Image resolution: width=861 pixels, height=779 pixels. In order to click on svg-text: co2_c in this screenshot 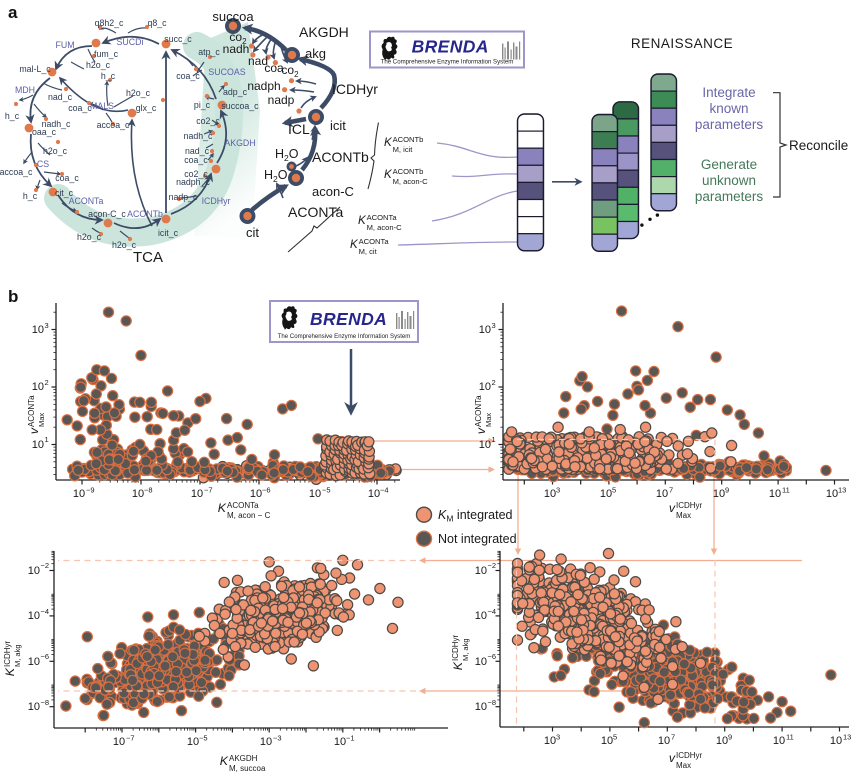, I will do `click(208, 121)`.